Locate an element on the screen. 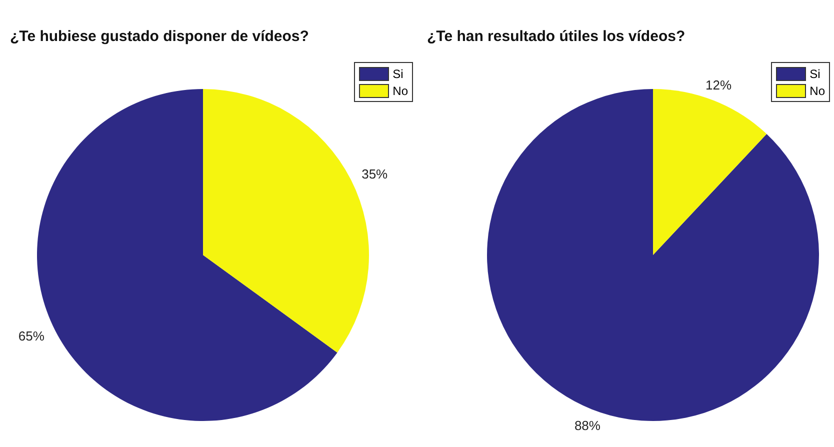  data-label: 12% is located at coordinates (719, 85).